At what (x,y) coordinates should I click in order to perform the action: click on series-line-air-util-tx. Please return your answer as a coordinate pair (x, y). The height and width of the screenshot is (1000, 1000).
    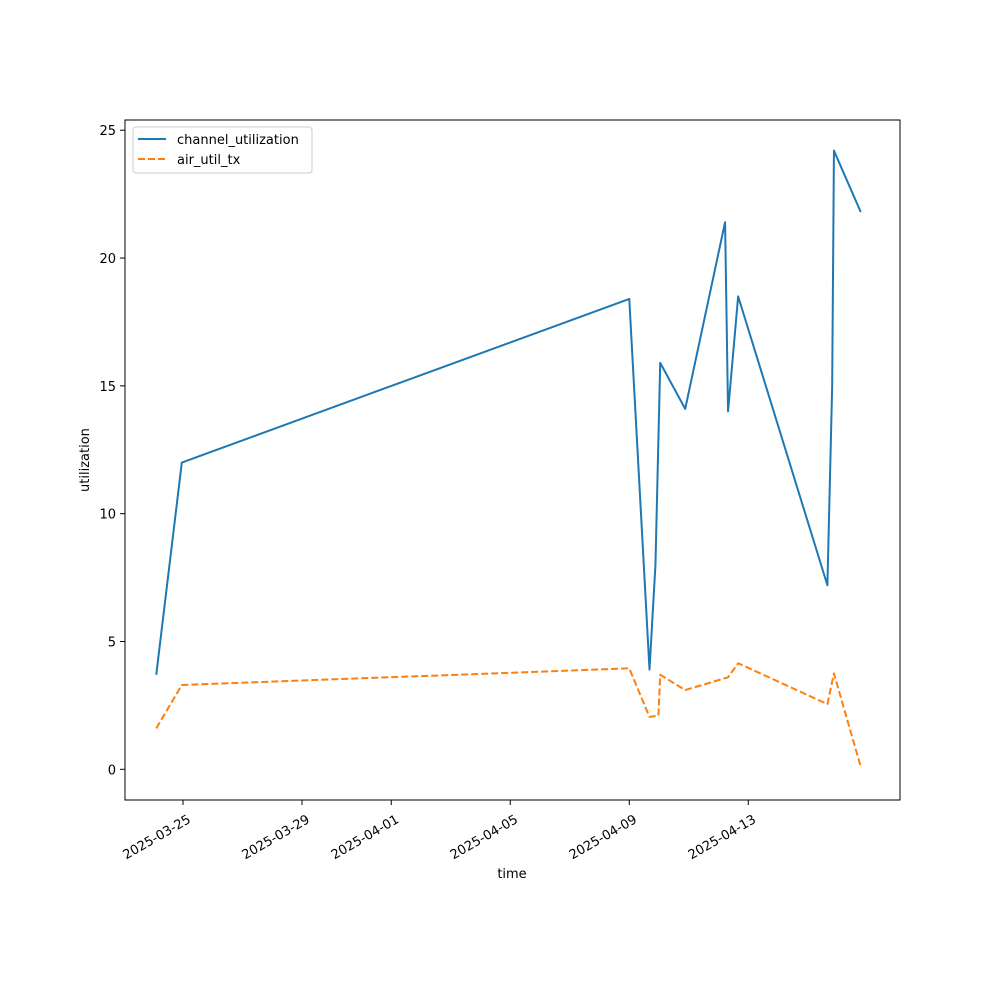
    Looking at the image, I should click on (508, 715).